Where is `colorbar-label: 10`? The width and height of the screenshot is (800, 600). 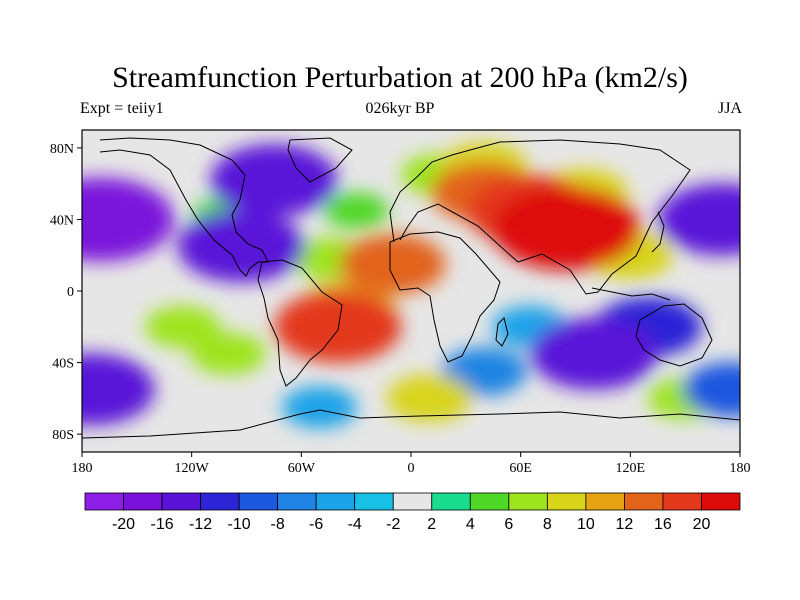
colorbar-label: 10 is located at coordinates (586, 524).